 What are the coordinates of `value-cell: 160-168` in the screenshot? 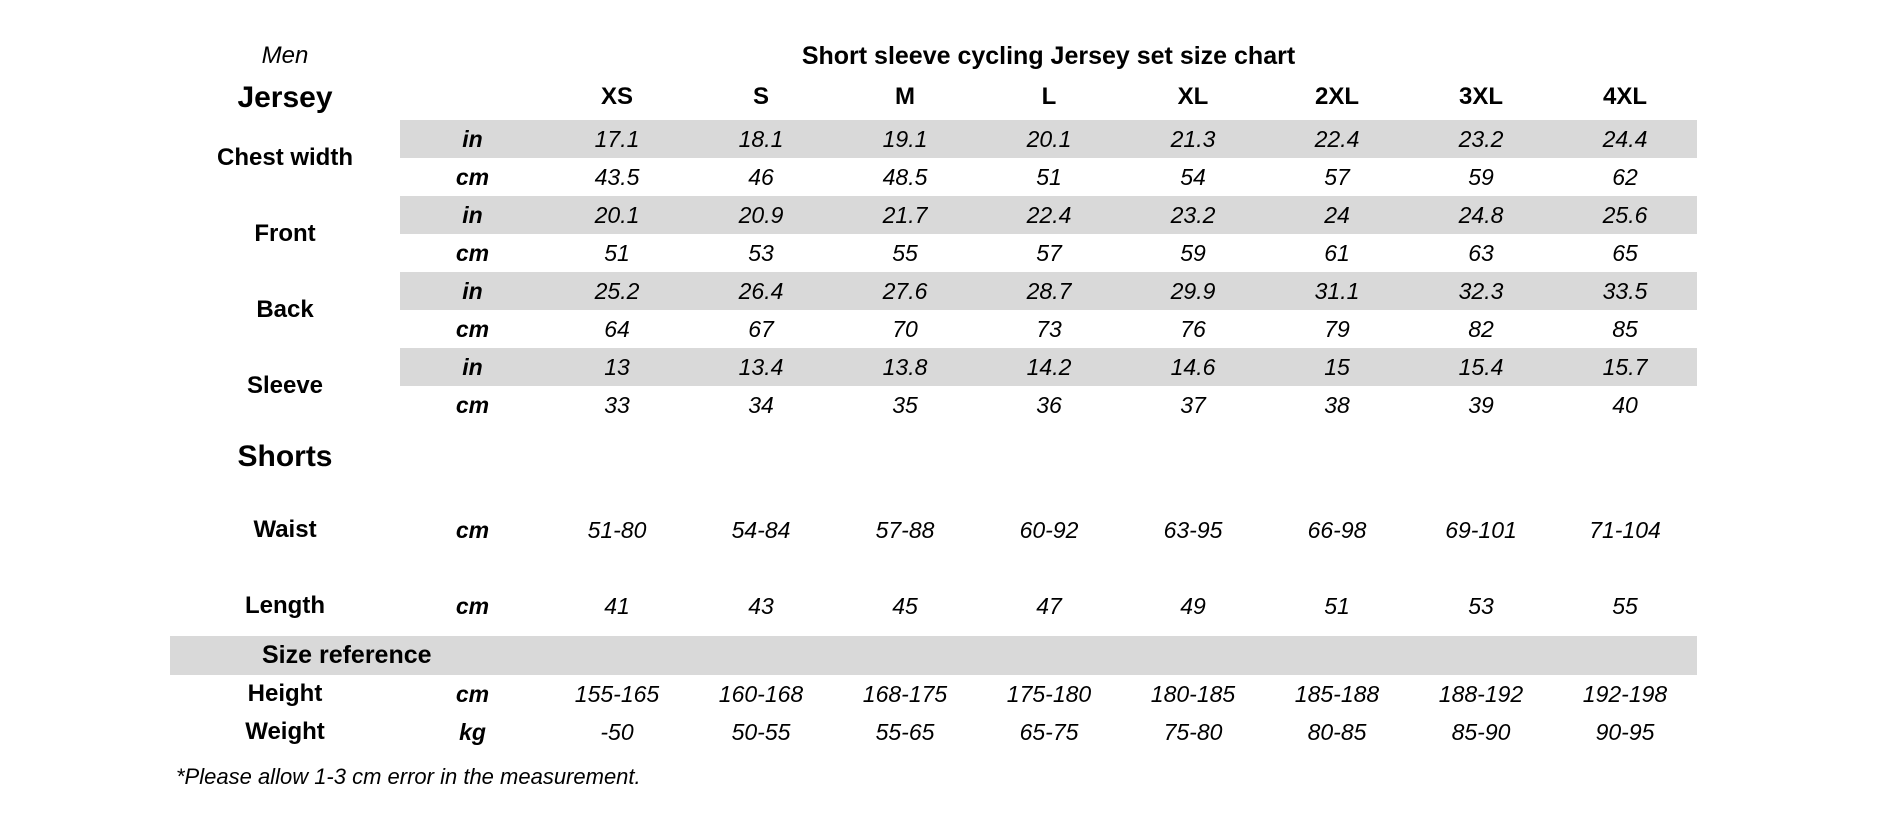 It's located at (761, 693).